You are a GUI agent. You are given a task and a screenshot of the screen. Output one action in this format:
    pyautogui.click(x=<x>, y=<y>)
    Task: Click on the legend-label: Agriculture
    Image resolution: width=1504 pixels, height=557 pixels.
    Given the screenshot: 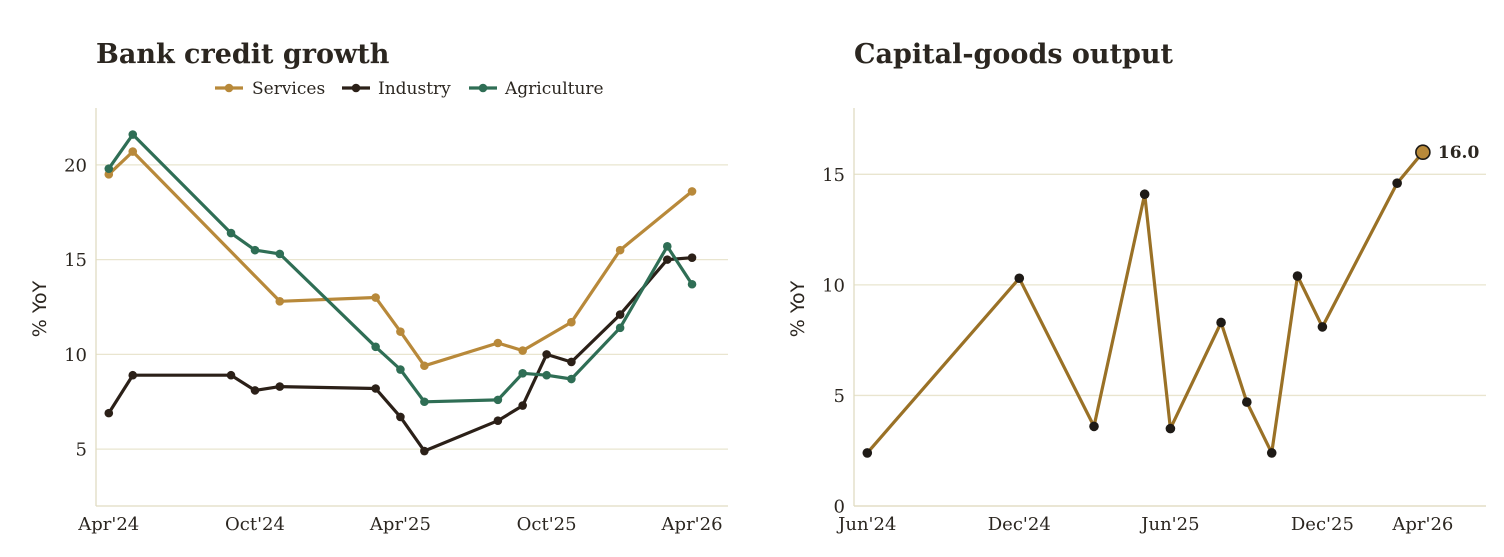 What is the action you would take?
    pyautogui.click(x=554, y=89)
    